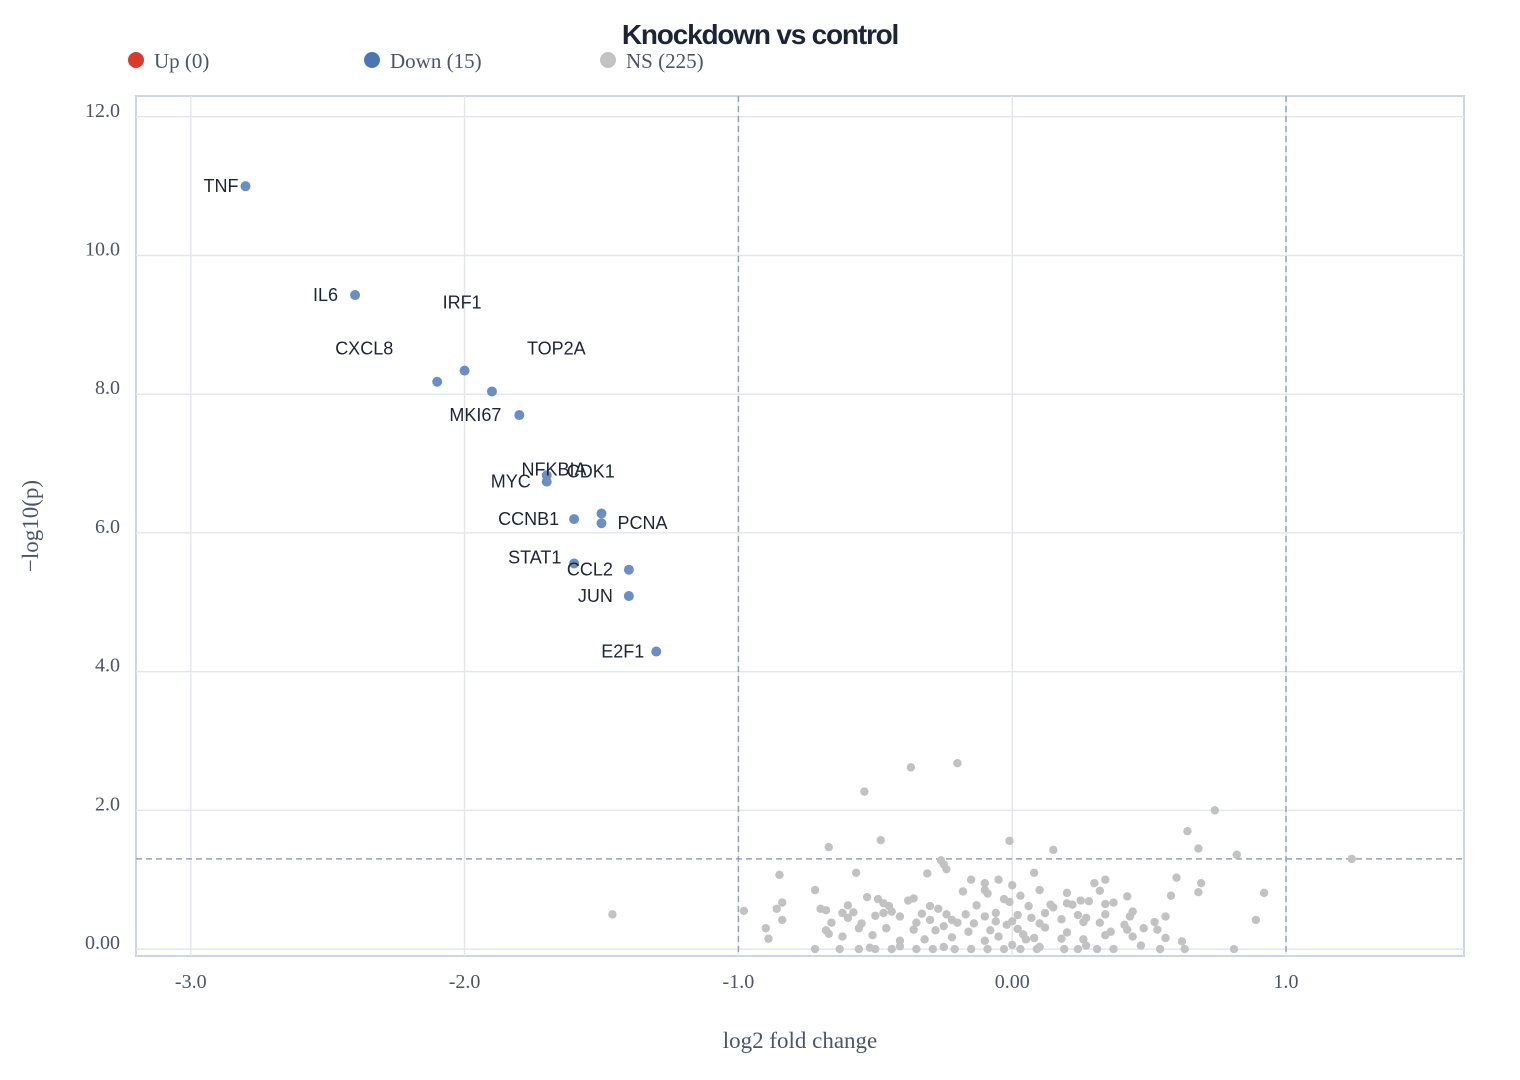 Image resolution: width=1520 pixels, height=1080 pixels. Describe the element at coordinates (221, 186) in the screenshot. I see `gene-label: TNF` at that location.